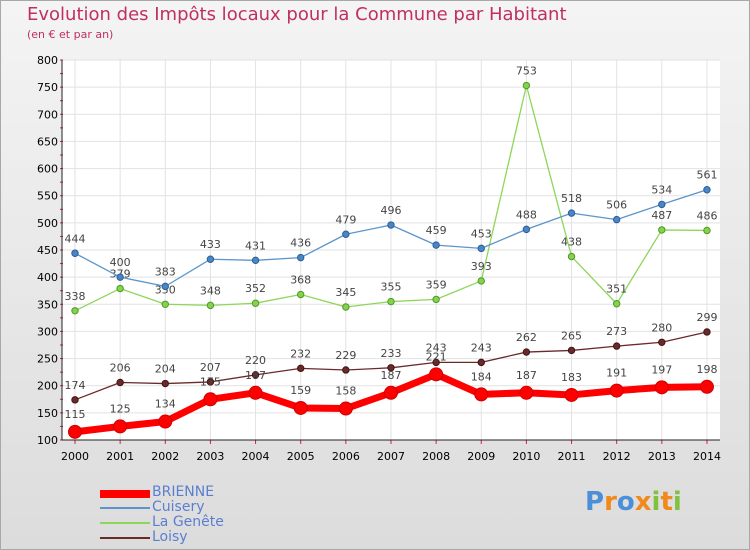  What do you see at coordinates (75, 238) in the screenshot?
I see `data-label-cuisery: 444` at bounding box center [75, 238].